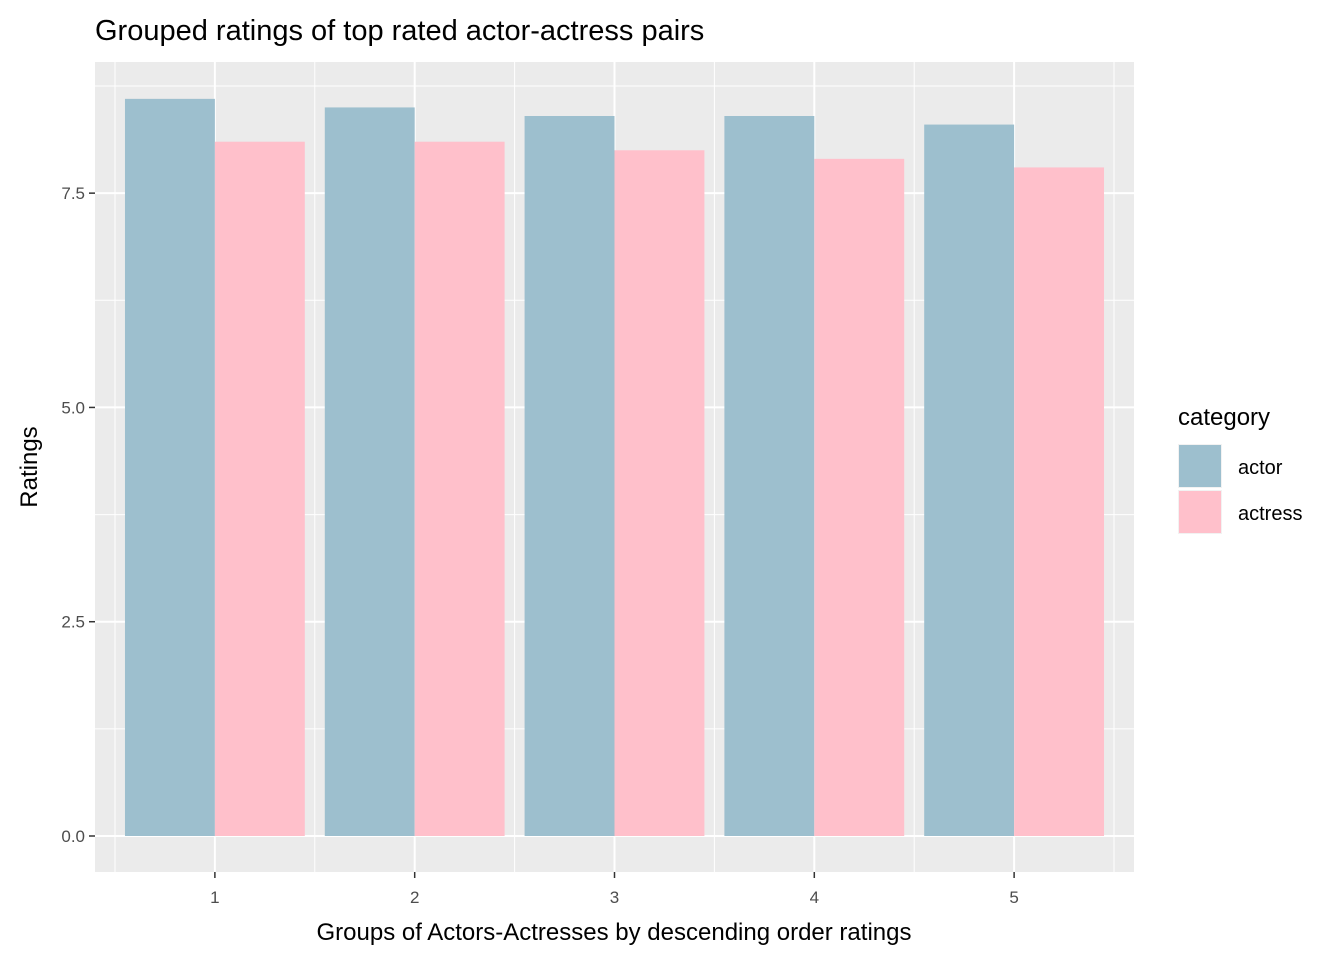 The height and width of the screenshot is (960, 1344). Describe the element at coordinates (1270, 514) in the screenshot. I see `legend-label: actress` at that location.